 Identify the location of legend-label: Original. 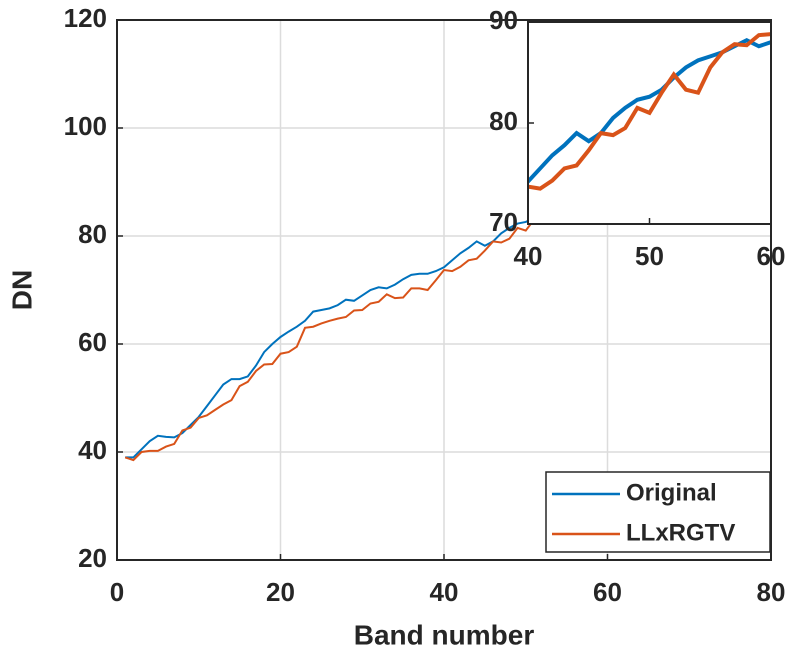
(671, 492).